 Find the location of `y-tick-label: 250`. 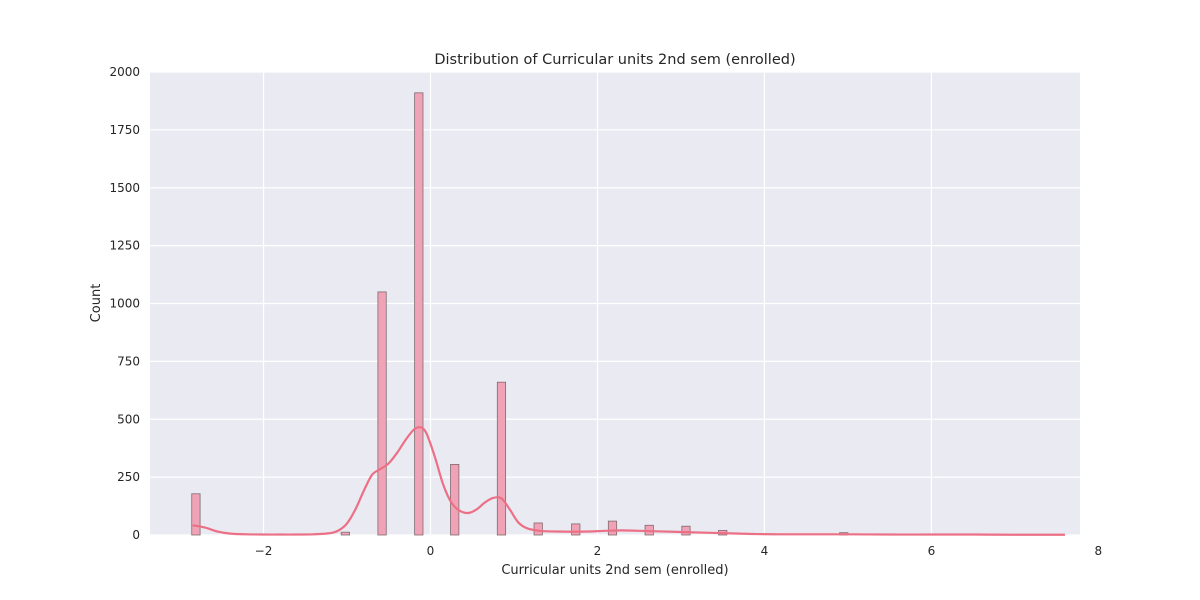

y-tick-label: 250 is located at coordinates (128, 477).